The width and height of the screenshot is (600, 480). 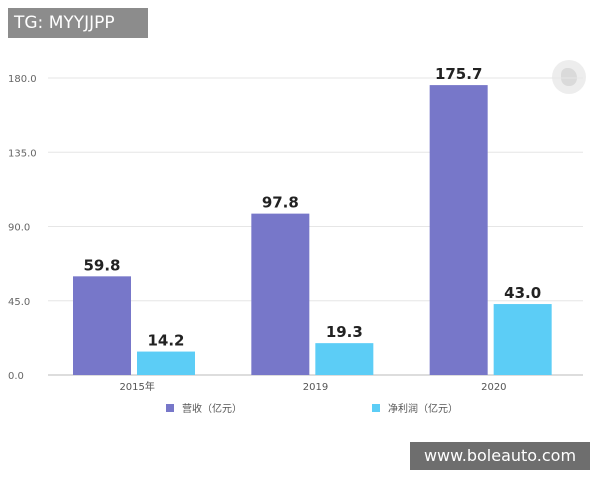 I want to click on data-label: 175.7, so click(x=458, y=74).